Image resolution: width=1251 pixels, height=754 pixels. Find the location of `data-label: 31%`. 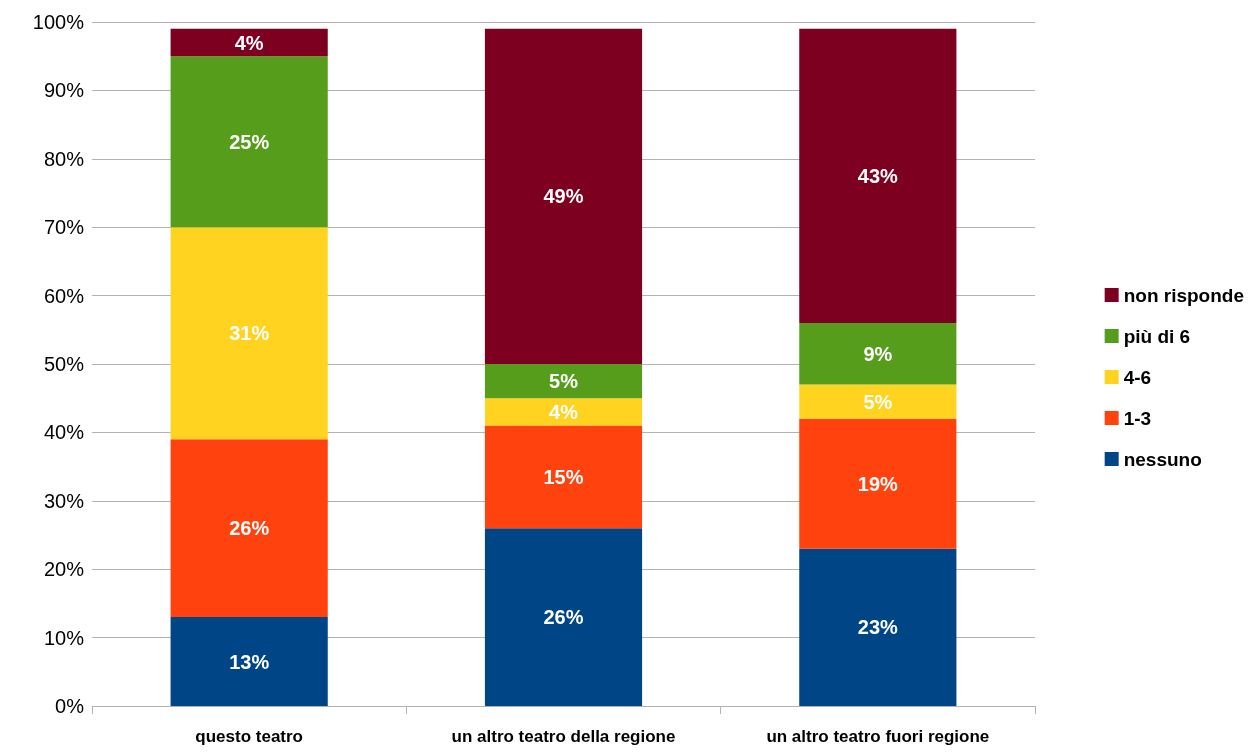

data-label: 31% is located at coordinates (249, 333).